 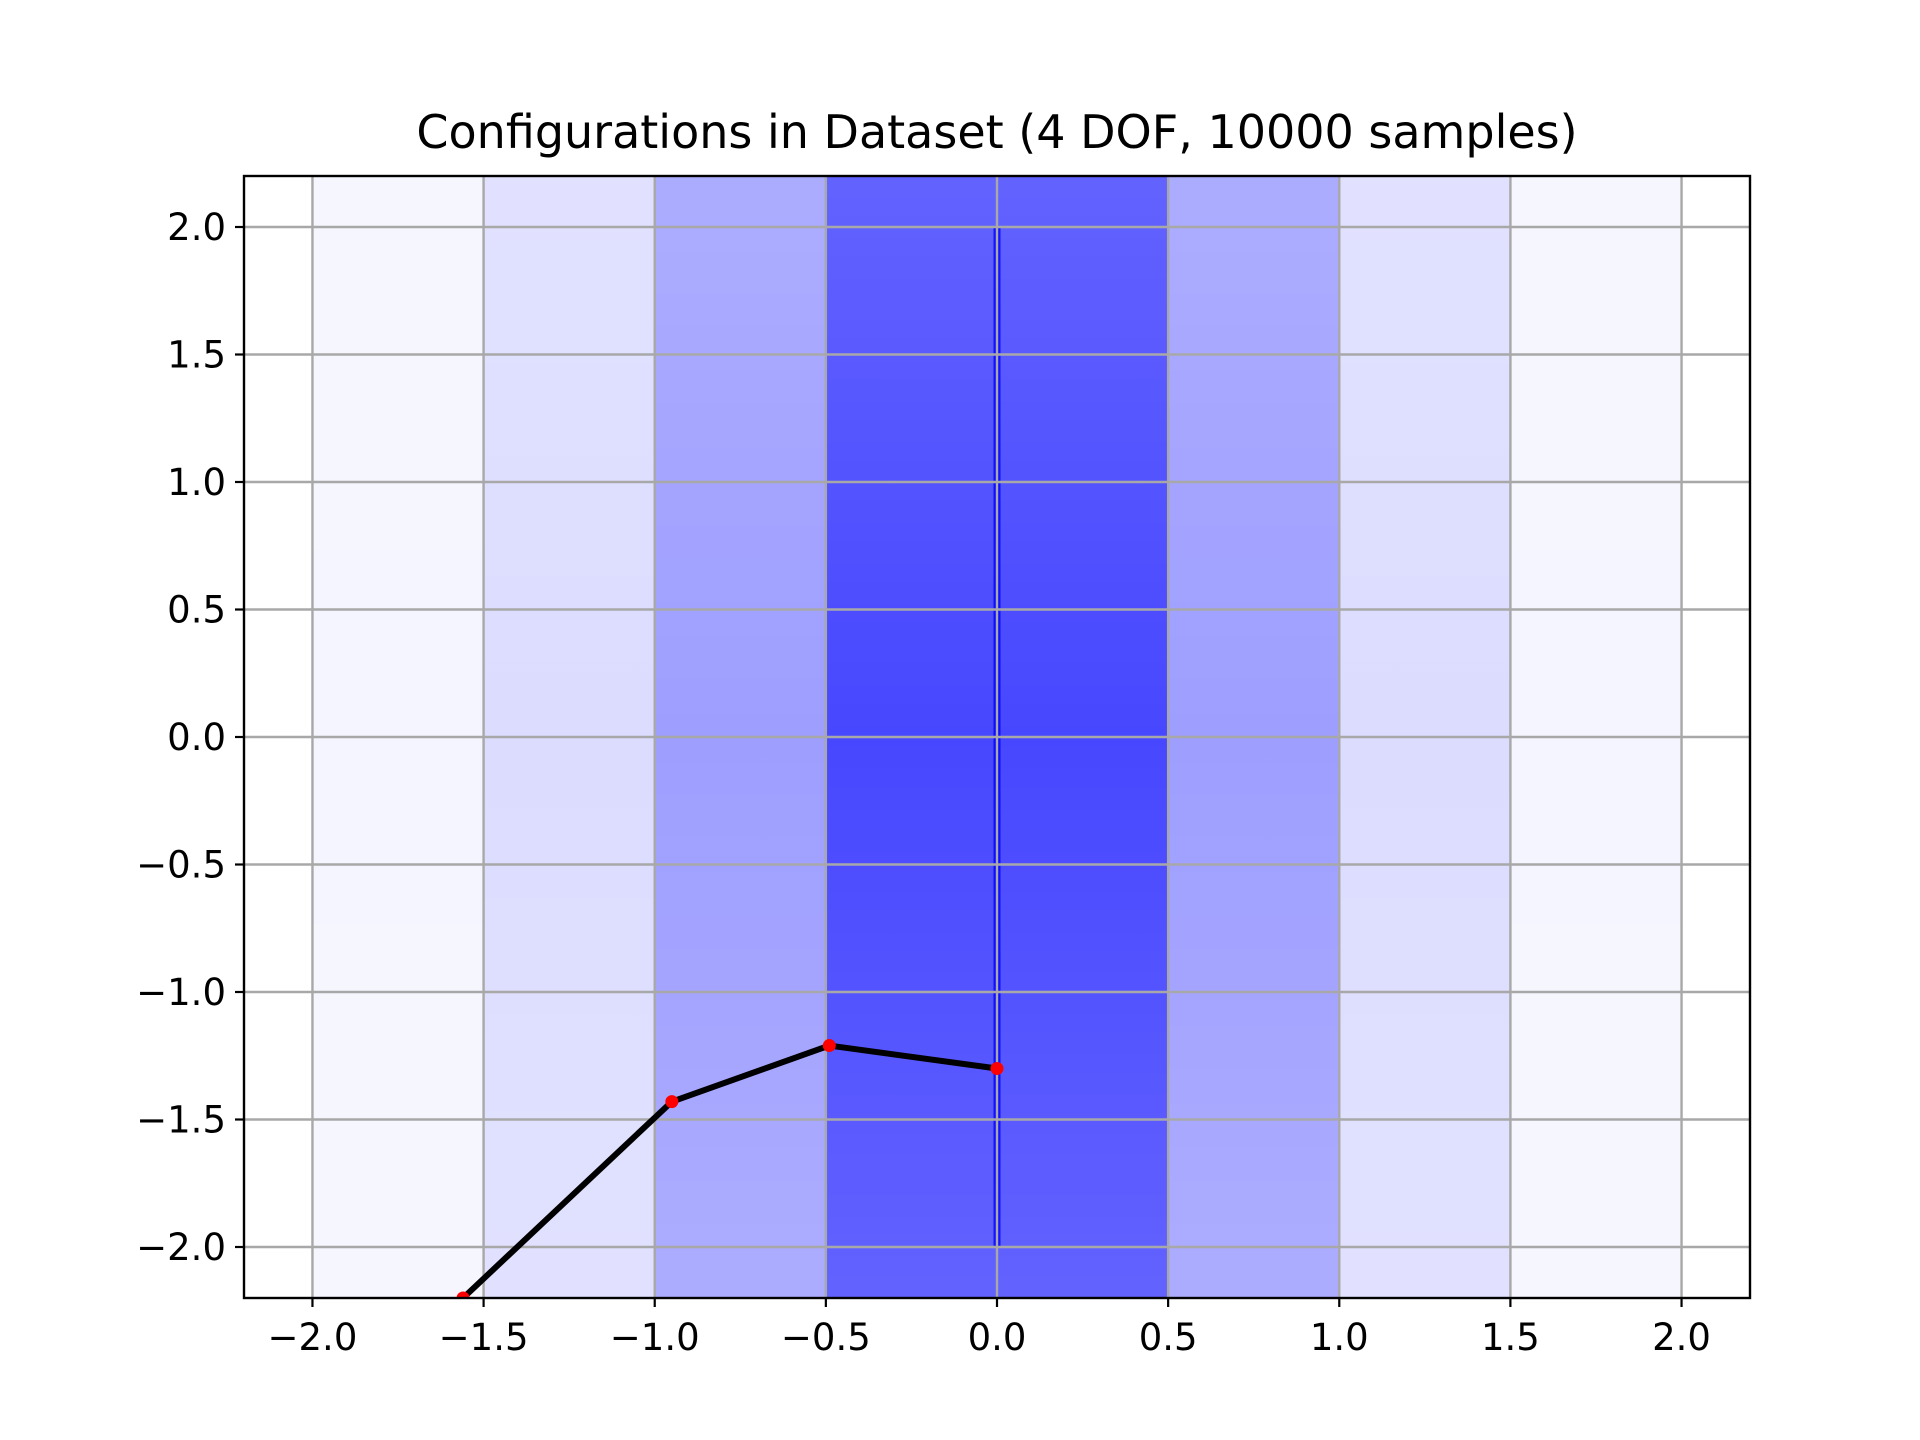 I want to click on y-tick-label: 1.0, so click(x=196, y=482).